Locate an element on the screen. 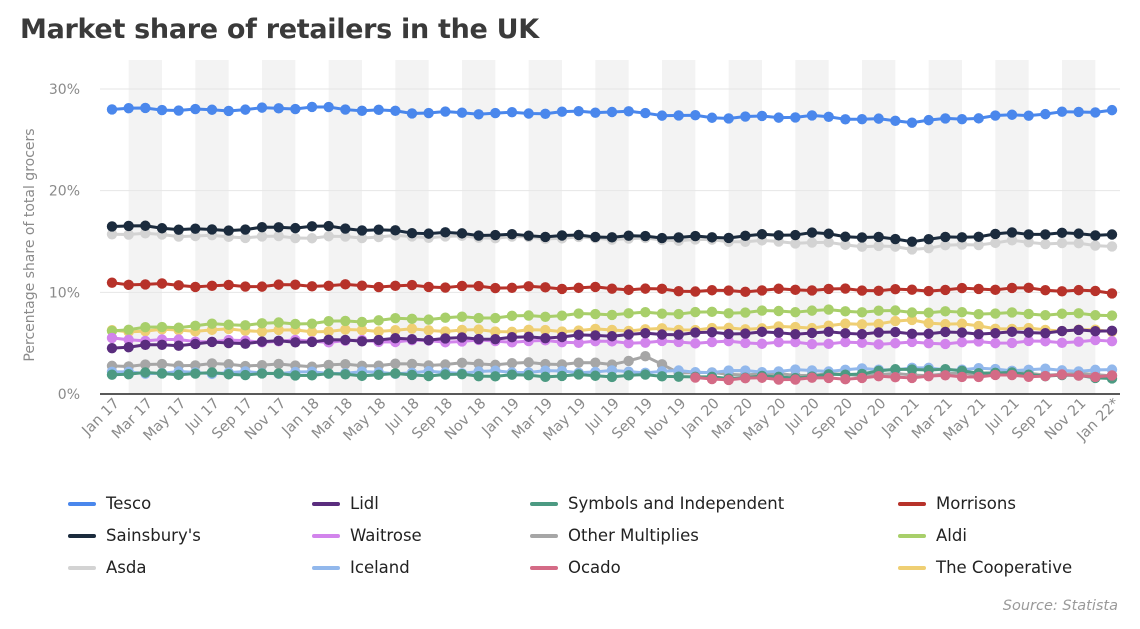 Image resolution: width=1140 pixels, height=629 pixels. legend-item-lidl: Lidl is located at coordinates (345, 503).